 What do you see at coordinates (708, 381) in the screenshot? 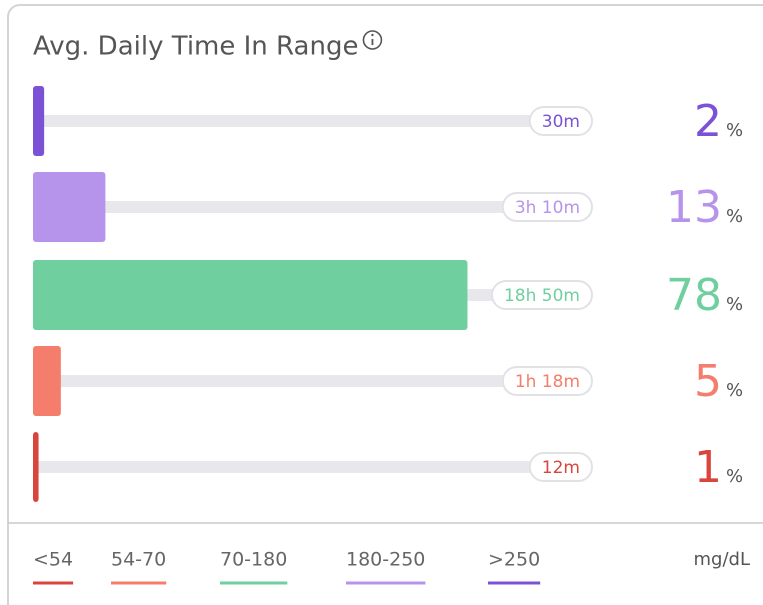
I see `percent-value: 5` at bounding box center [708, 381].